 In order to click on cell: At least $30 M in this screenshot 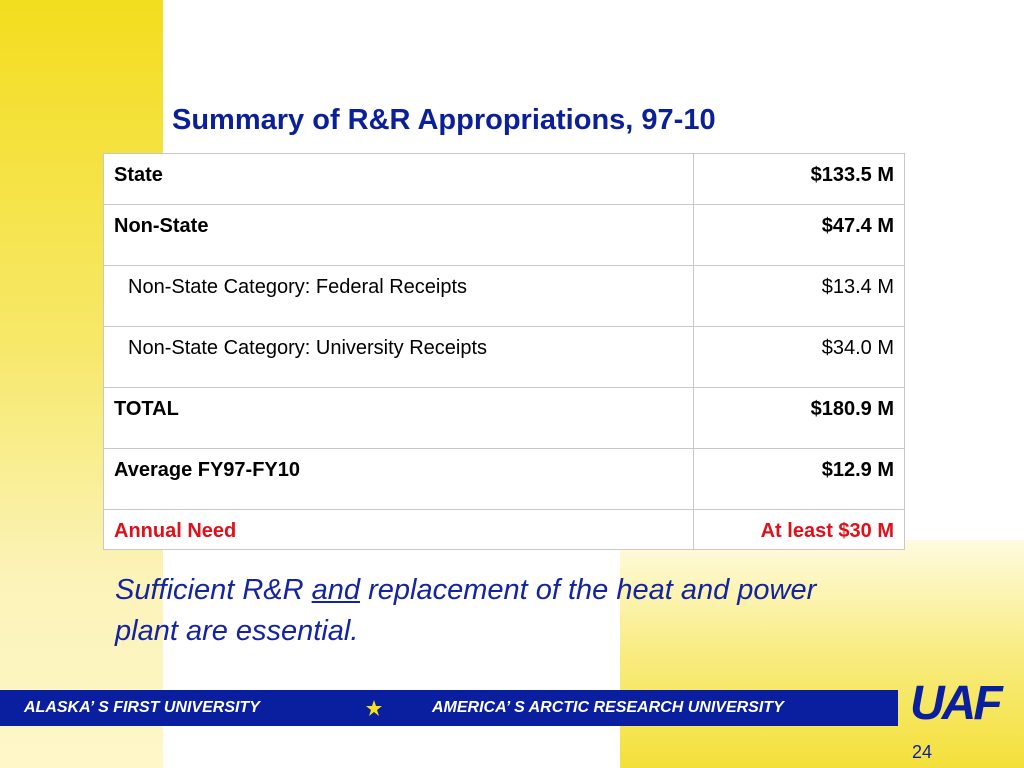, I will do `click(799, 529)`.